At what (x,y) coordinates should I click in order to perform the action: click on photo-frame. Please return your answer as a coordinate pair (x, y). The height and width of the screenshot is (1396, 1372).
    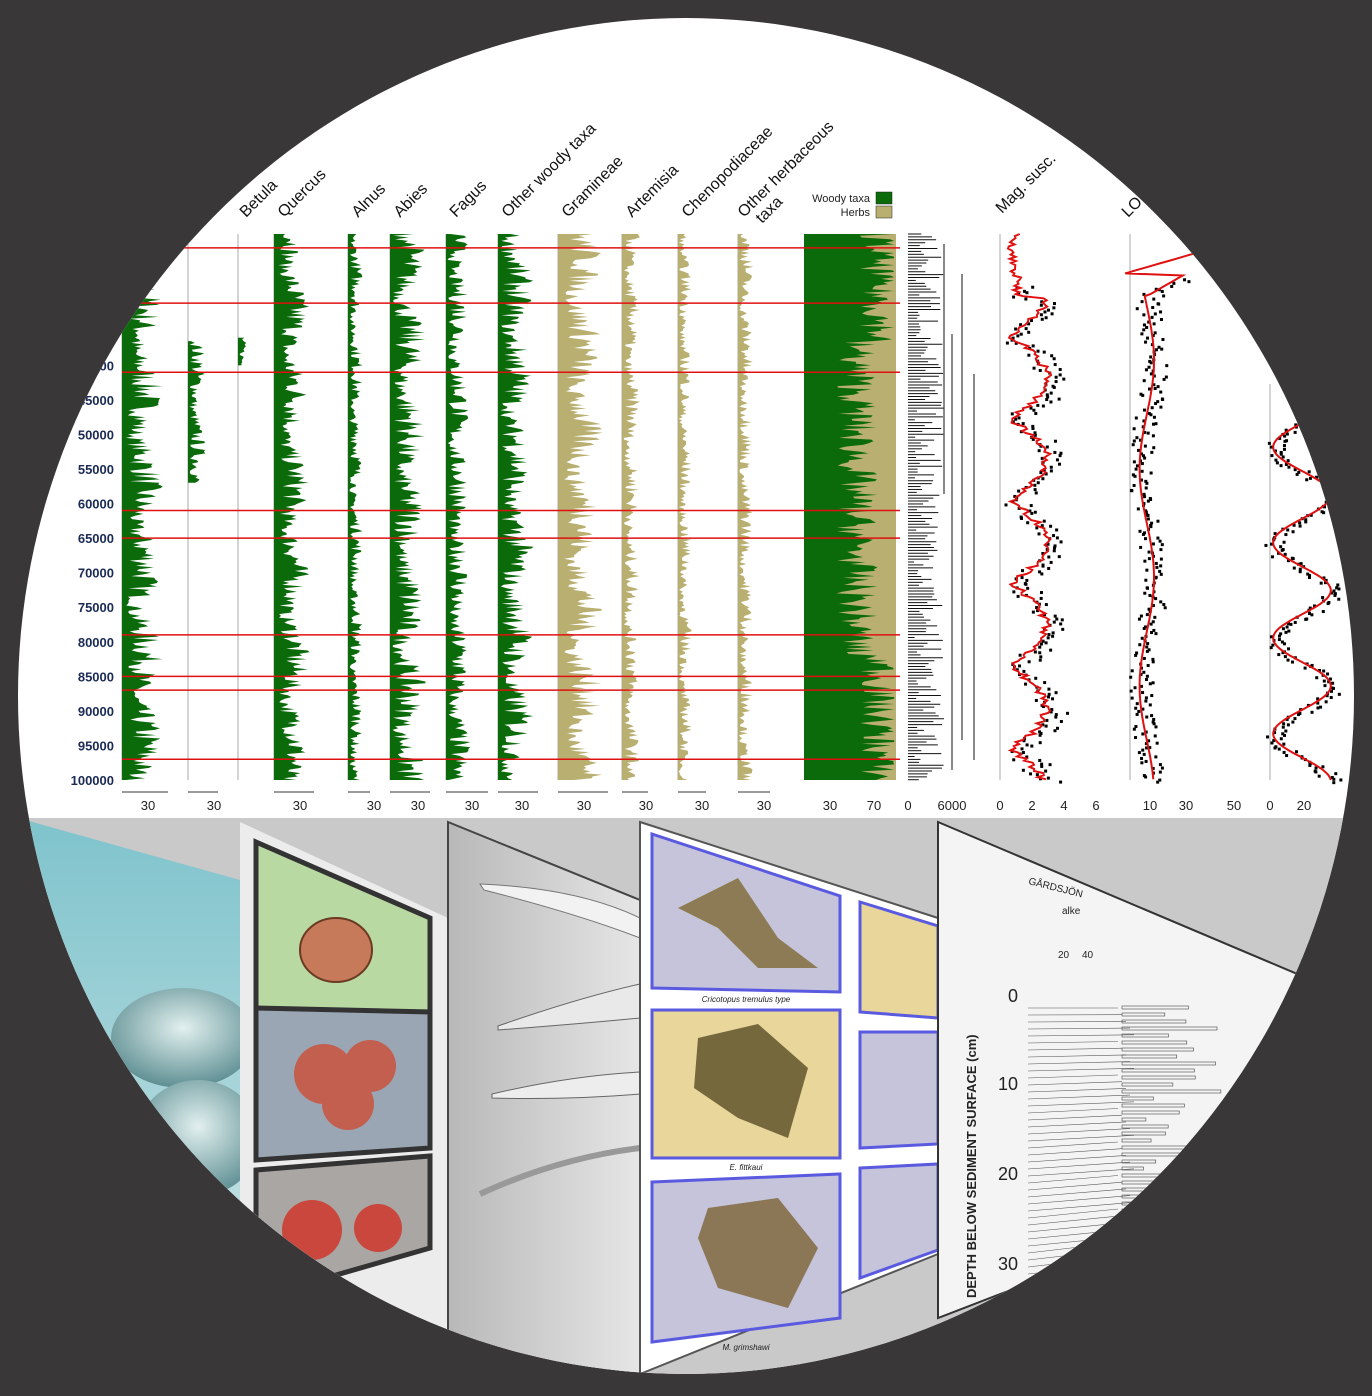
    Looking at the image, I should click on (343, 1227).